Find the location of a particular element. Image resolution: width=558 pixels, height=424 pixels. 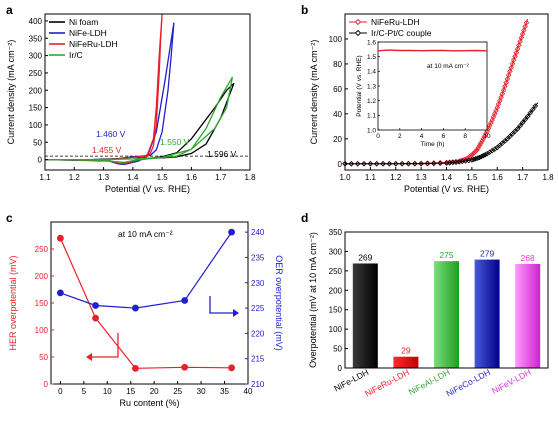

legend-label: Ir/C is located at coordinates (76, 55).